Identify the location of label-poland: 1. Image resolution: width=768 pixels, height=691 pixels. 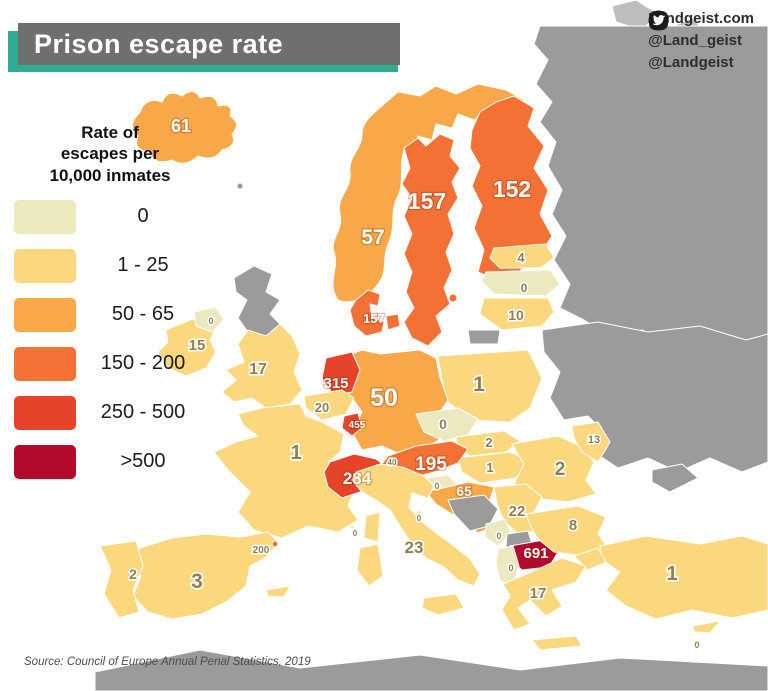
(479, 384).